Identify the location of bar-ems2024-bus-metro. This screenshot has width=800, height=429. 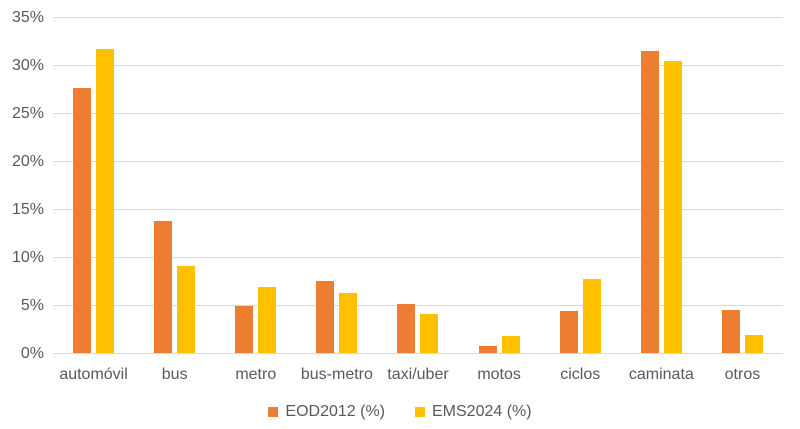
(348, 323).